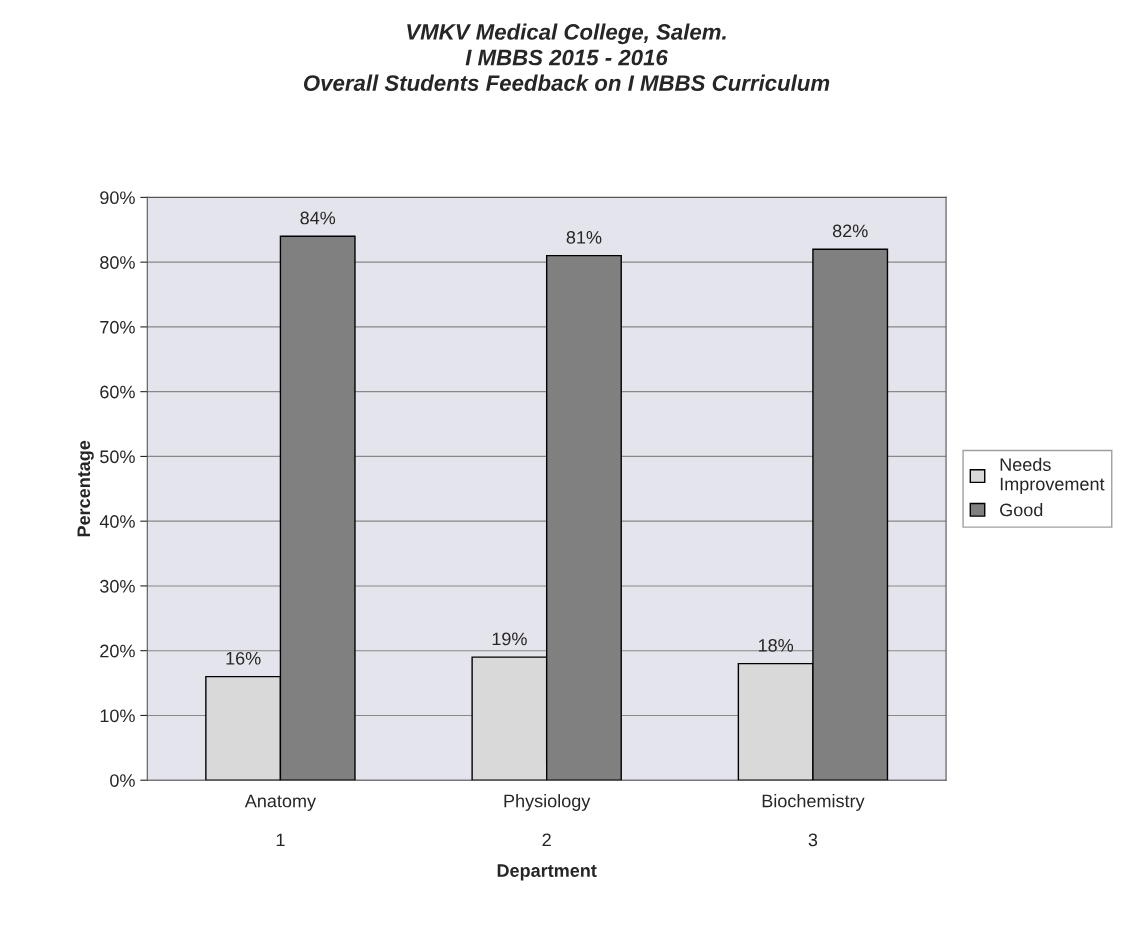 The width and height of the screenshot is (1133, 940). I want to click on y-tick-label: 10%, so click(117, 716).